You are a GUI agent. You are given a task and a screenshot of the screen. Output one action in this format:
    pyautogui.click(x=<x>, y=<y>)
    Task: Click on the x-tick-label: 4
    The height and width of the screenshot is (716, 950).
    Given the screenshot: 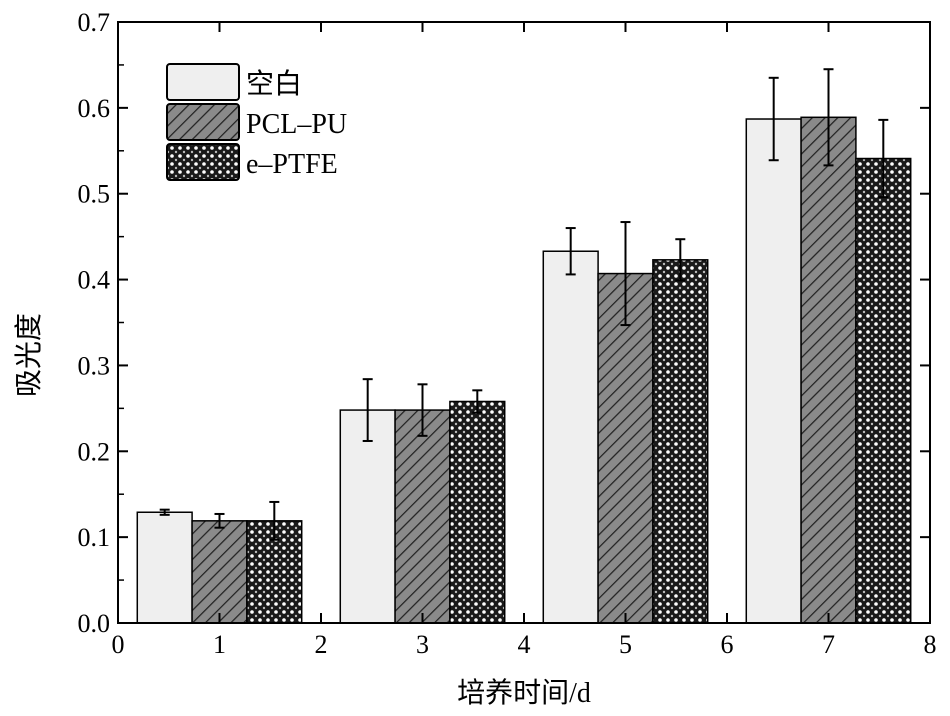 What is the action you would take?
    pyautogui.click(x=524, y=644)
    